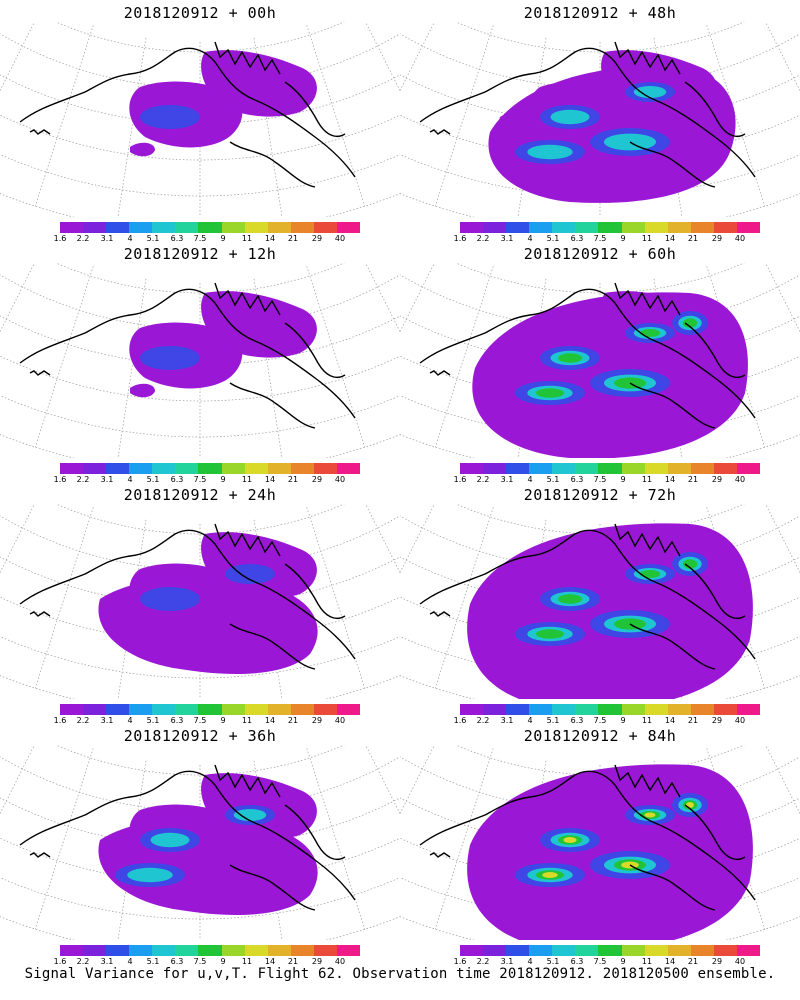 The image size is (800, 1000). I want to click on colorbar-tick-label: 7.5, so click(200, 479).